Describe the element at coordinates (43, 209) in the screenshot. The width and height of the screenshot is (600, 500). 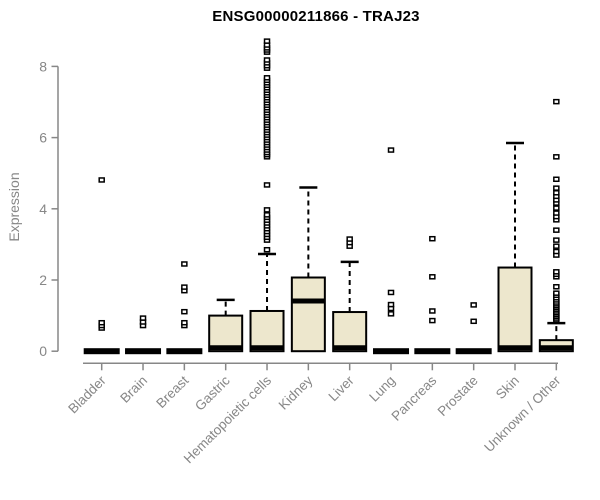
I see `y-tick-label: 4` at that location.